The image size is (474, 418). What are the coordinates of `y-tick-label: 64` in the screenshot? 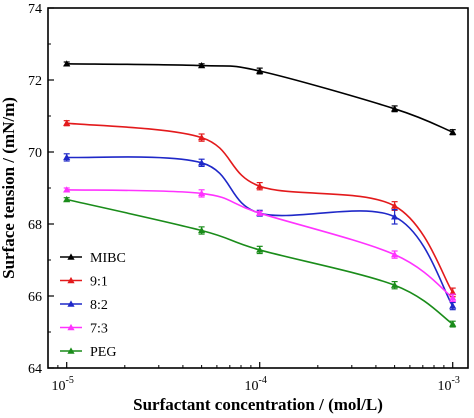 It's located at (35, 369).